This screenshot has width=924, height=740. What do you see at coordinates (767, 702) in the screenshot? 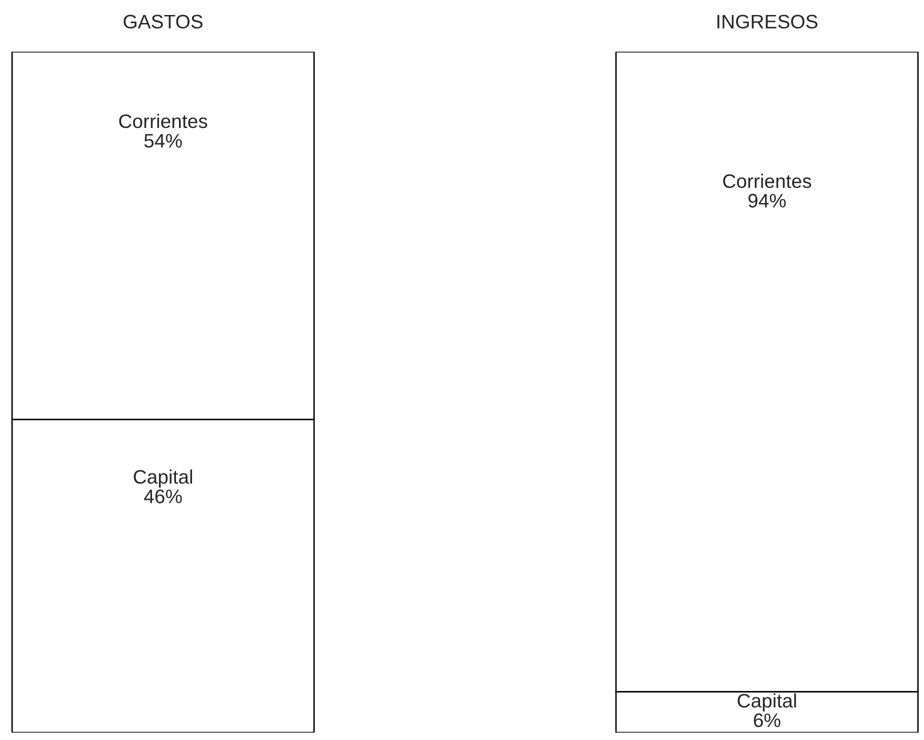
I see `series-label: Capital` at bounding box center [767, 702].